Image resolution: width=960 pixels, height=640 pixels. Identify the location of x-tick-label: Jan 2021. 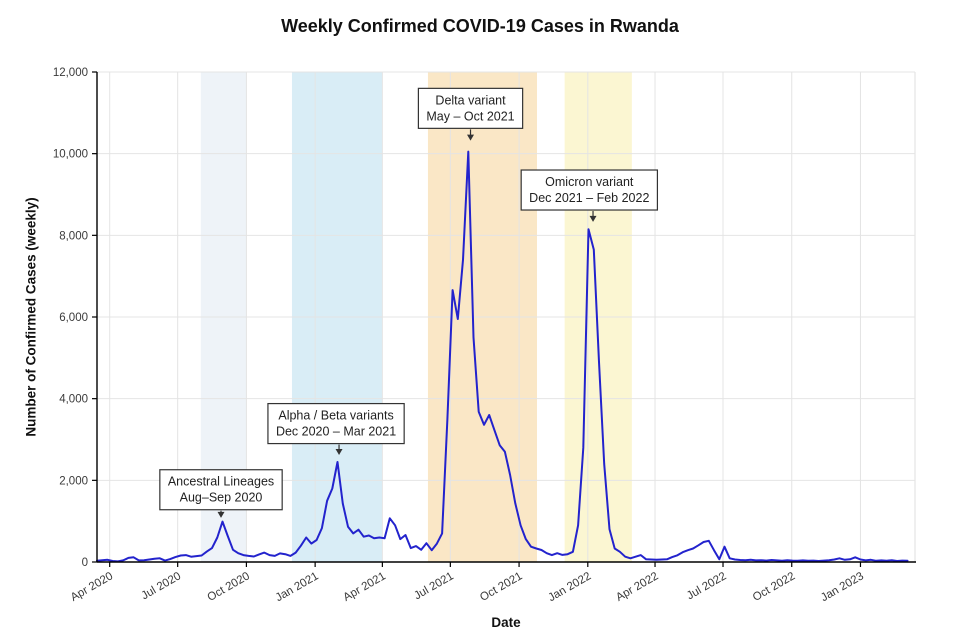
(297, 587).